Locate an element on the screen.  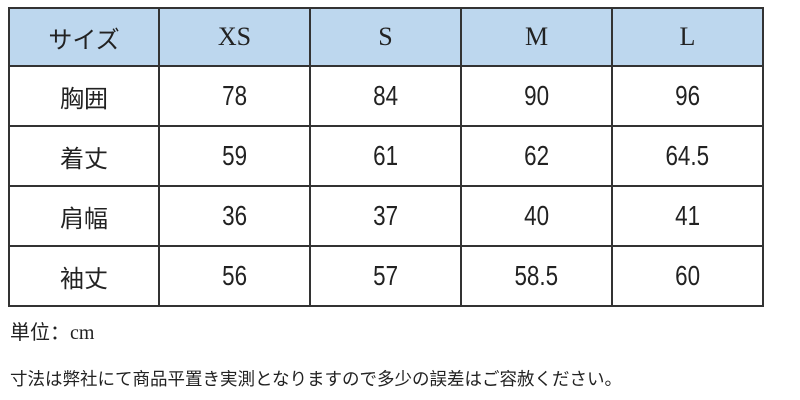
cell-value: 40 is located at coordinates (536, 215).